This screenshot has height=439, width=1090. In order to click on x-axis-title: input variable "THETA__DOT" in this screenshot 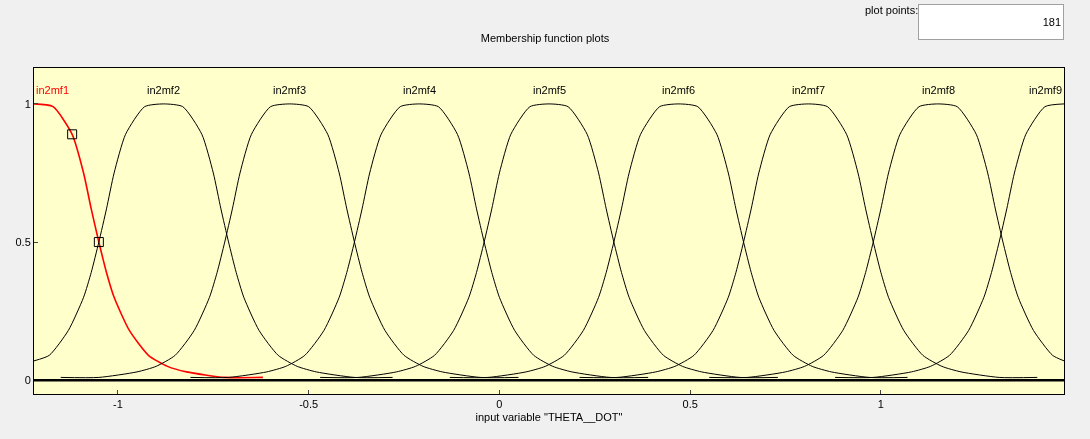, I will do `click(549, 417)`.